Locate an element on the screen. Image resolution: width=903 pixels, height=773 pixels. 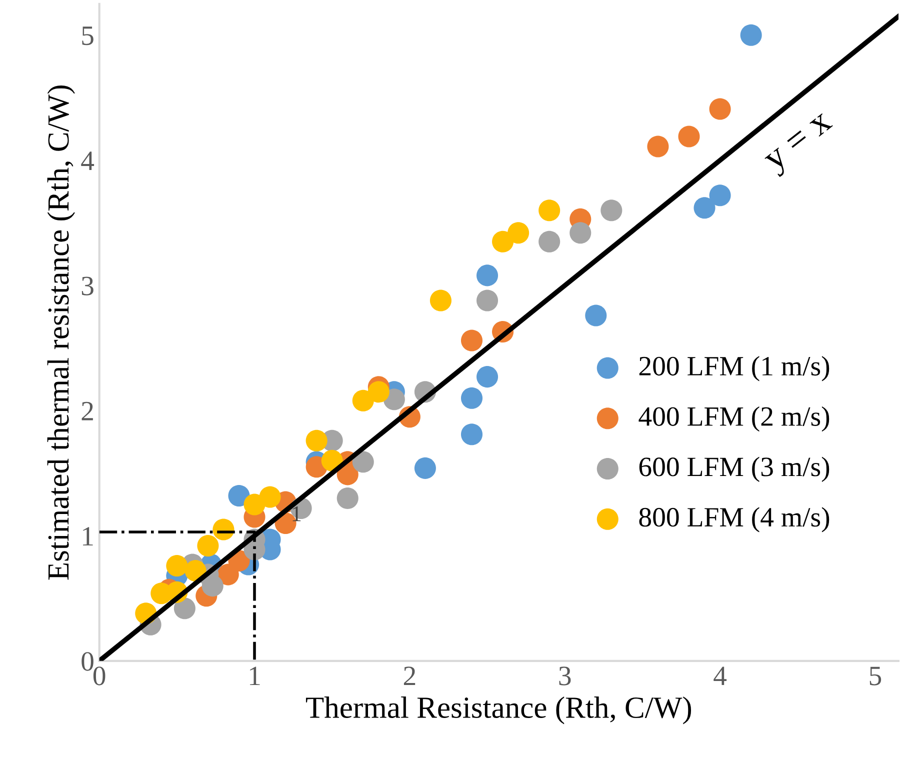
x-tick-label: 2 is located at coordinates (410, 676).